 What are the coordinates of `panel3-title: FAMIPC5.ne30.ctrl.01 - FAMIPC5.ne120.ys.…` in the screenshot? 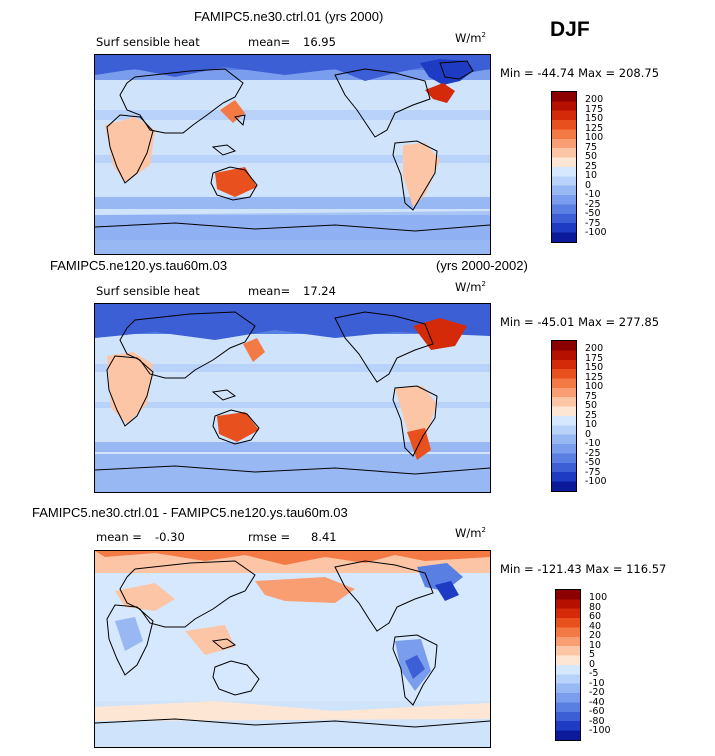 It's located at (190, 512).